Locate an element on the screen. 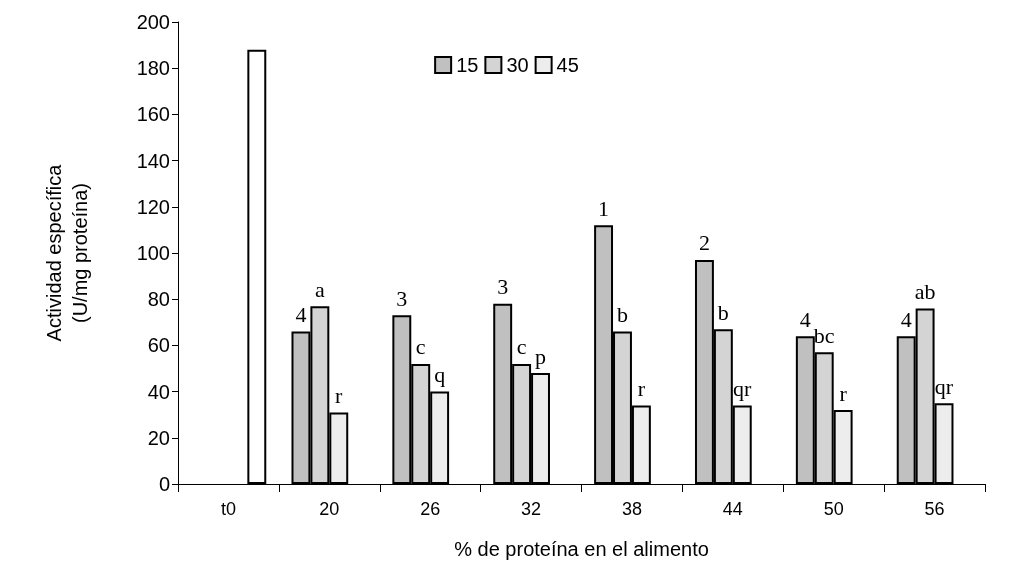 This screenshot has height=579, width=1013. x-tick-label: 50 is located at coordinates (833, 509).